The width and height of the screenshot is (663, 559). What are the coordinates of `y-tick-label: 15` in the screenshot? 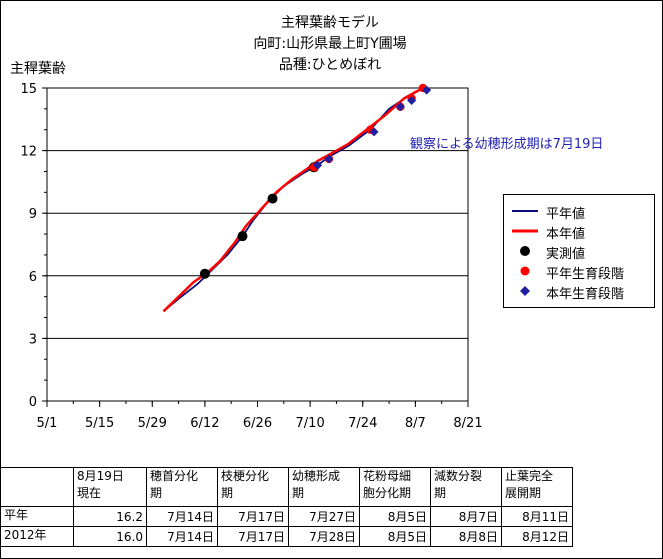 It's located at (28, 89).